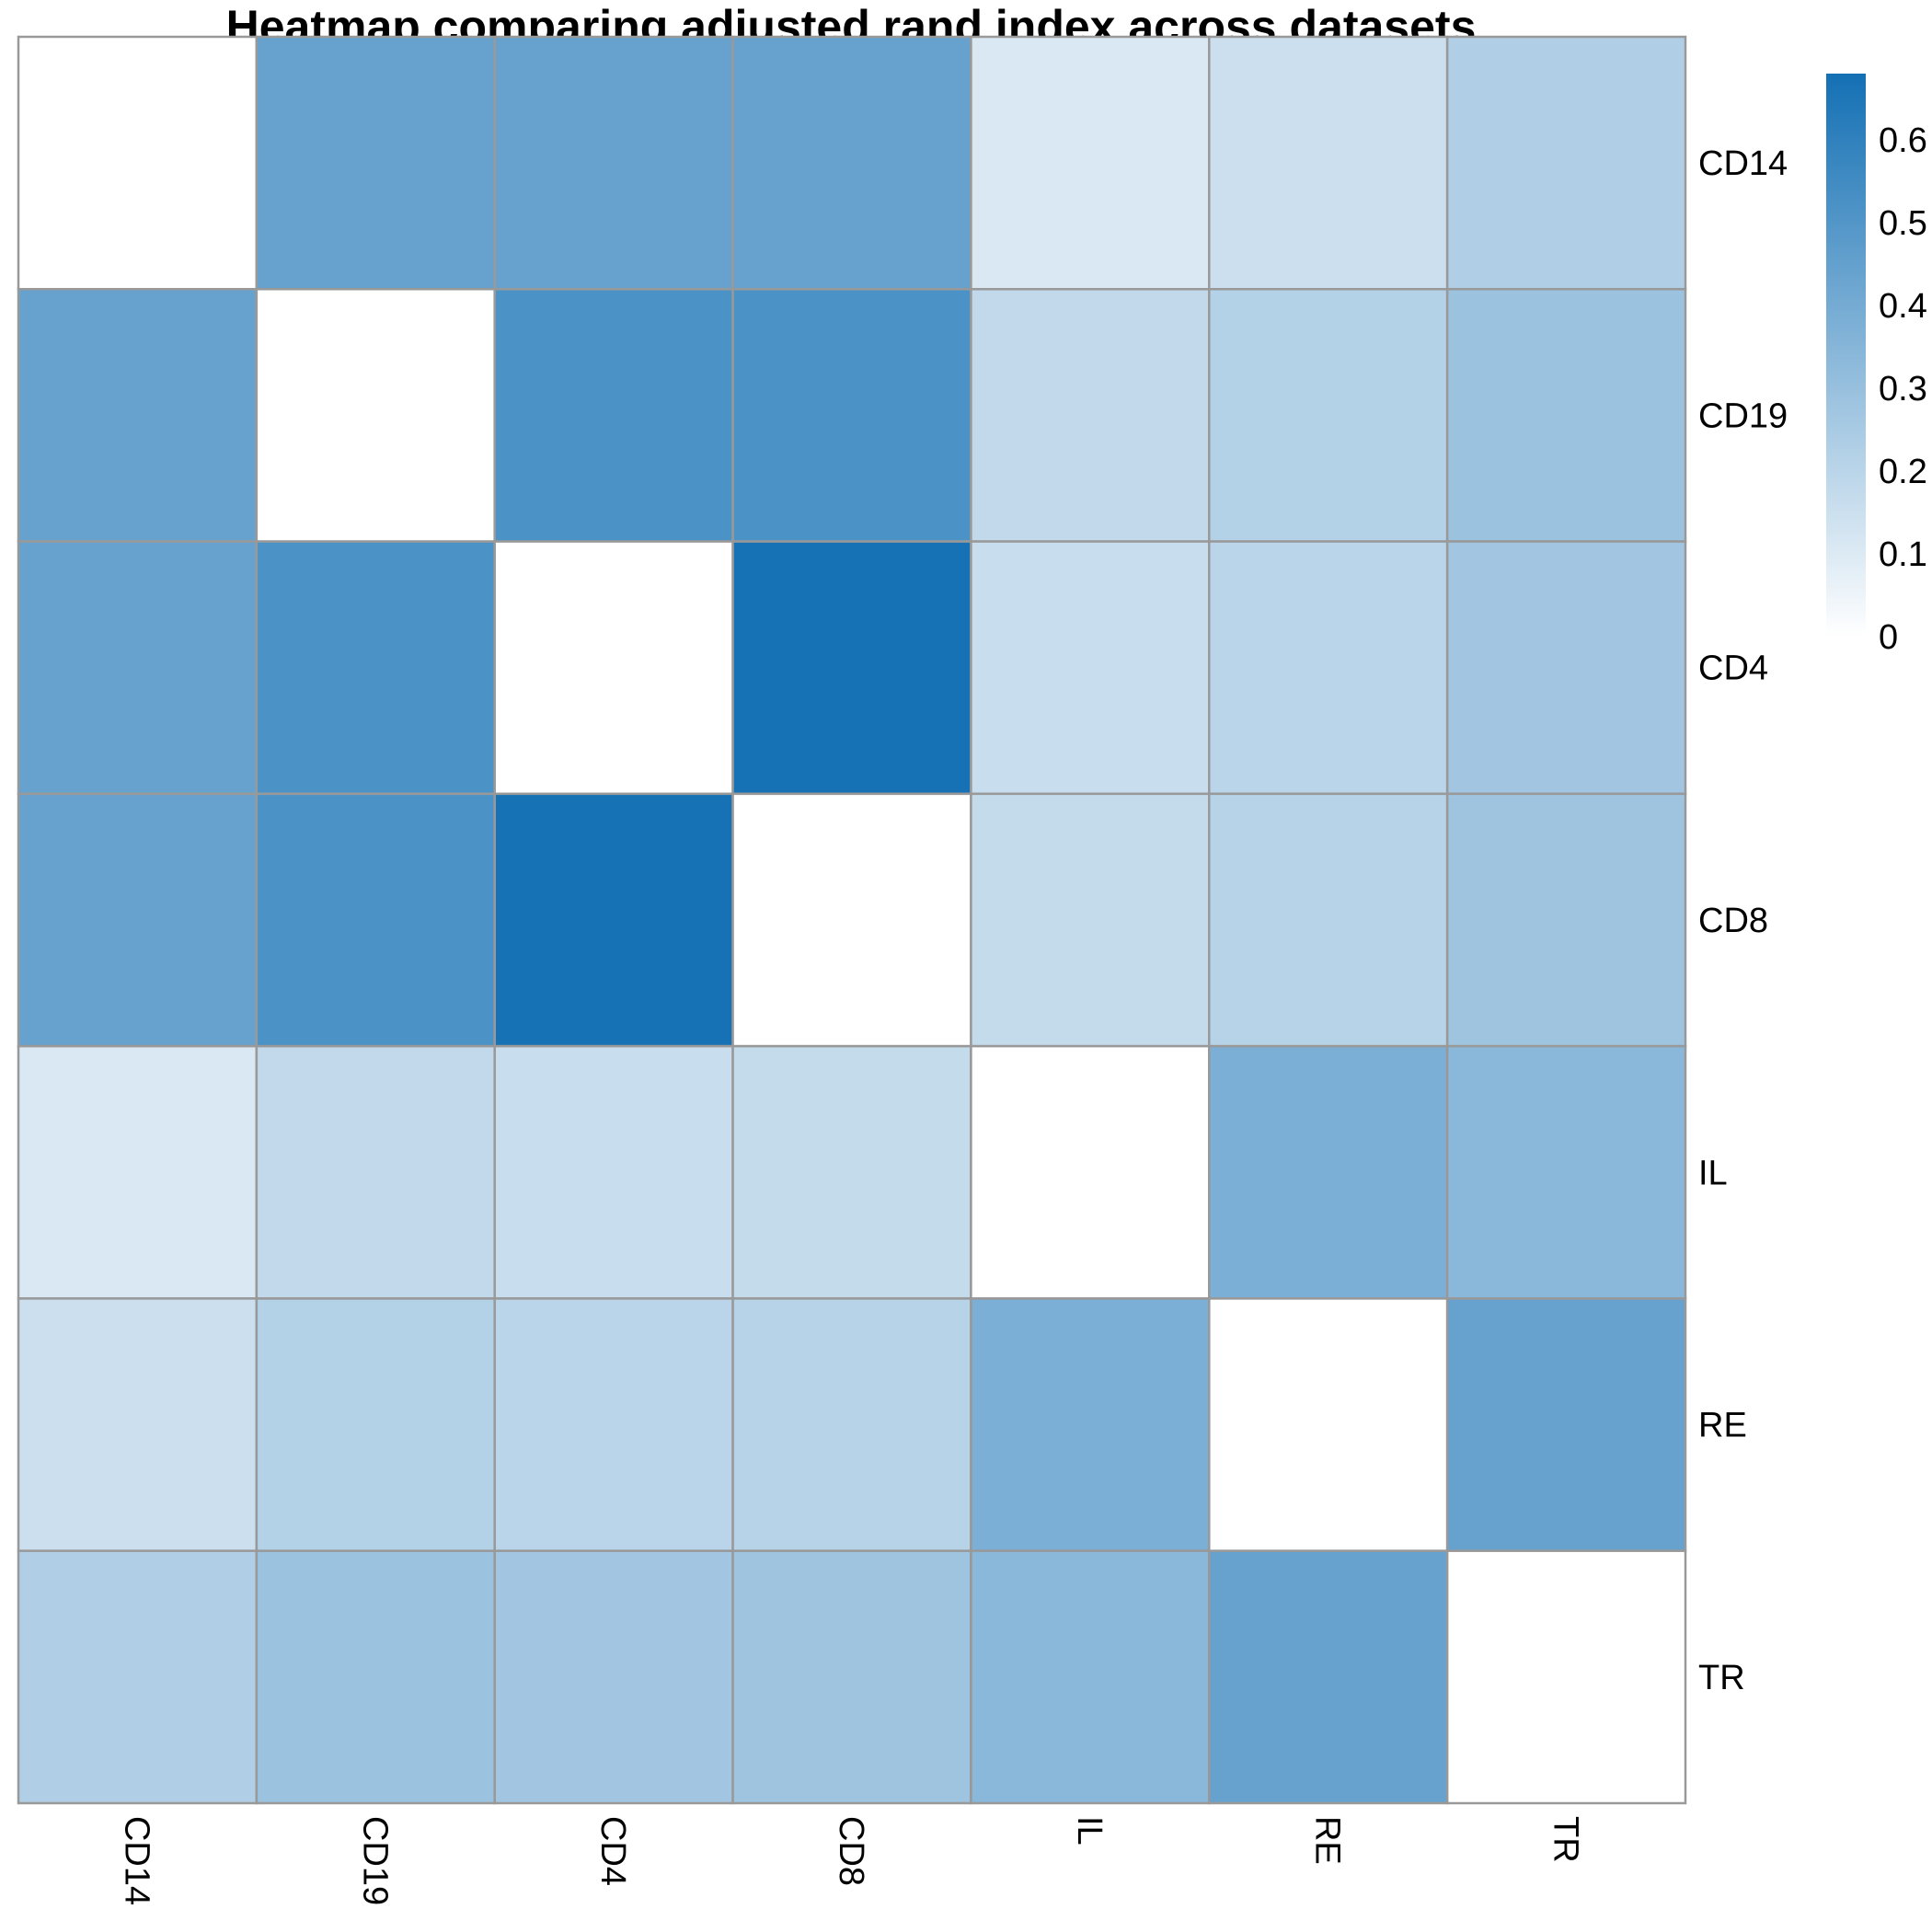  What do you see at coordinates (1566, 920) in the screenshot?
I see `heatmap-cell-cd8-tr` at bounding box center [1566, 920].